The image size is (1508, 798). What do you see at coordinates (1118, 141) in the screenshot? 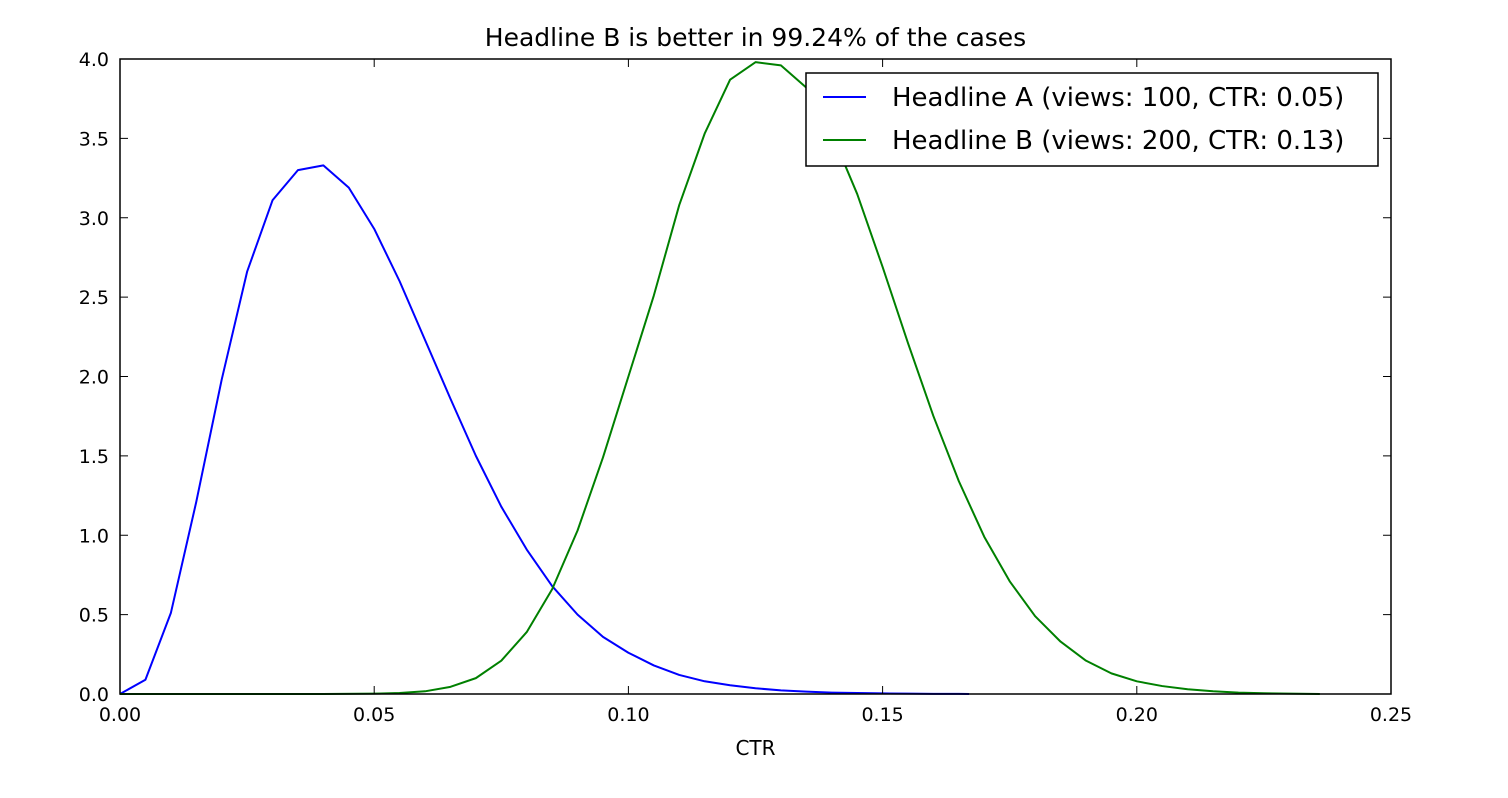
I see `legend-entry-label: Headline B (views: 200, CTR: 0.13)` at bounding box center [1118, 141].